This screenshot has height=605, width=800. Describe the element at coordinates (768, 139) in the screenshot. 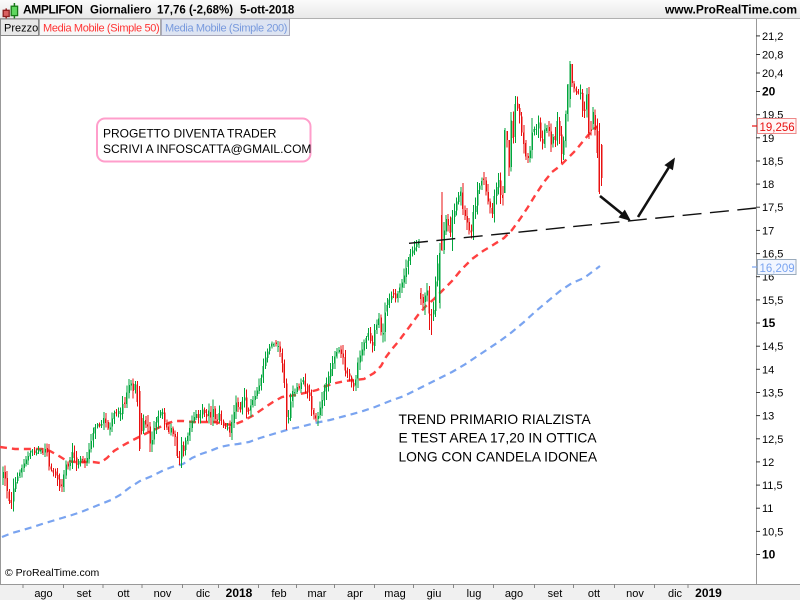

I see `svg-text: 19` at that location.